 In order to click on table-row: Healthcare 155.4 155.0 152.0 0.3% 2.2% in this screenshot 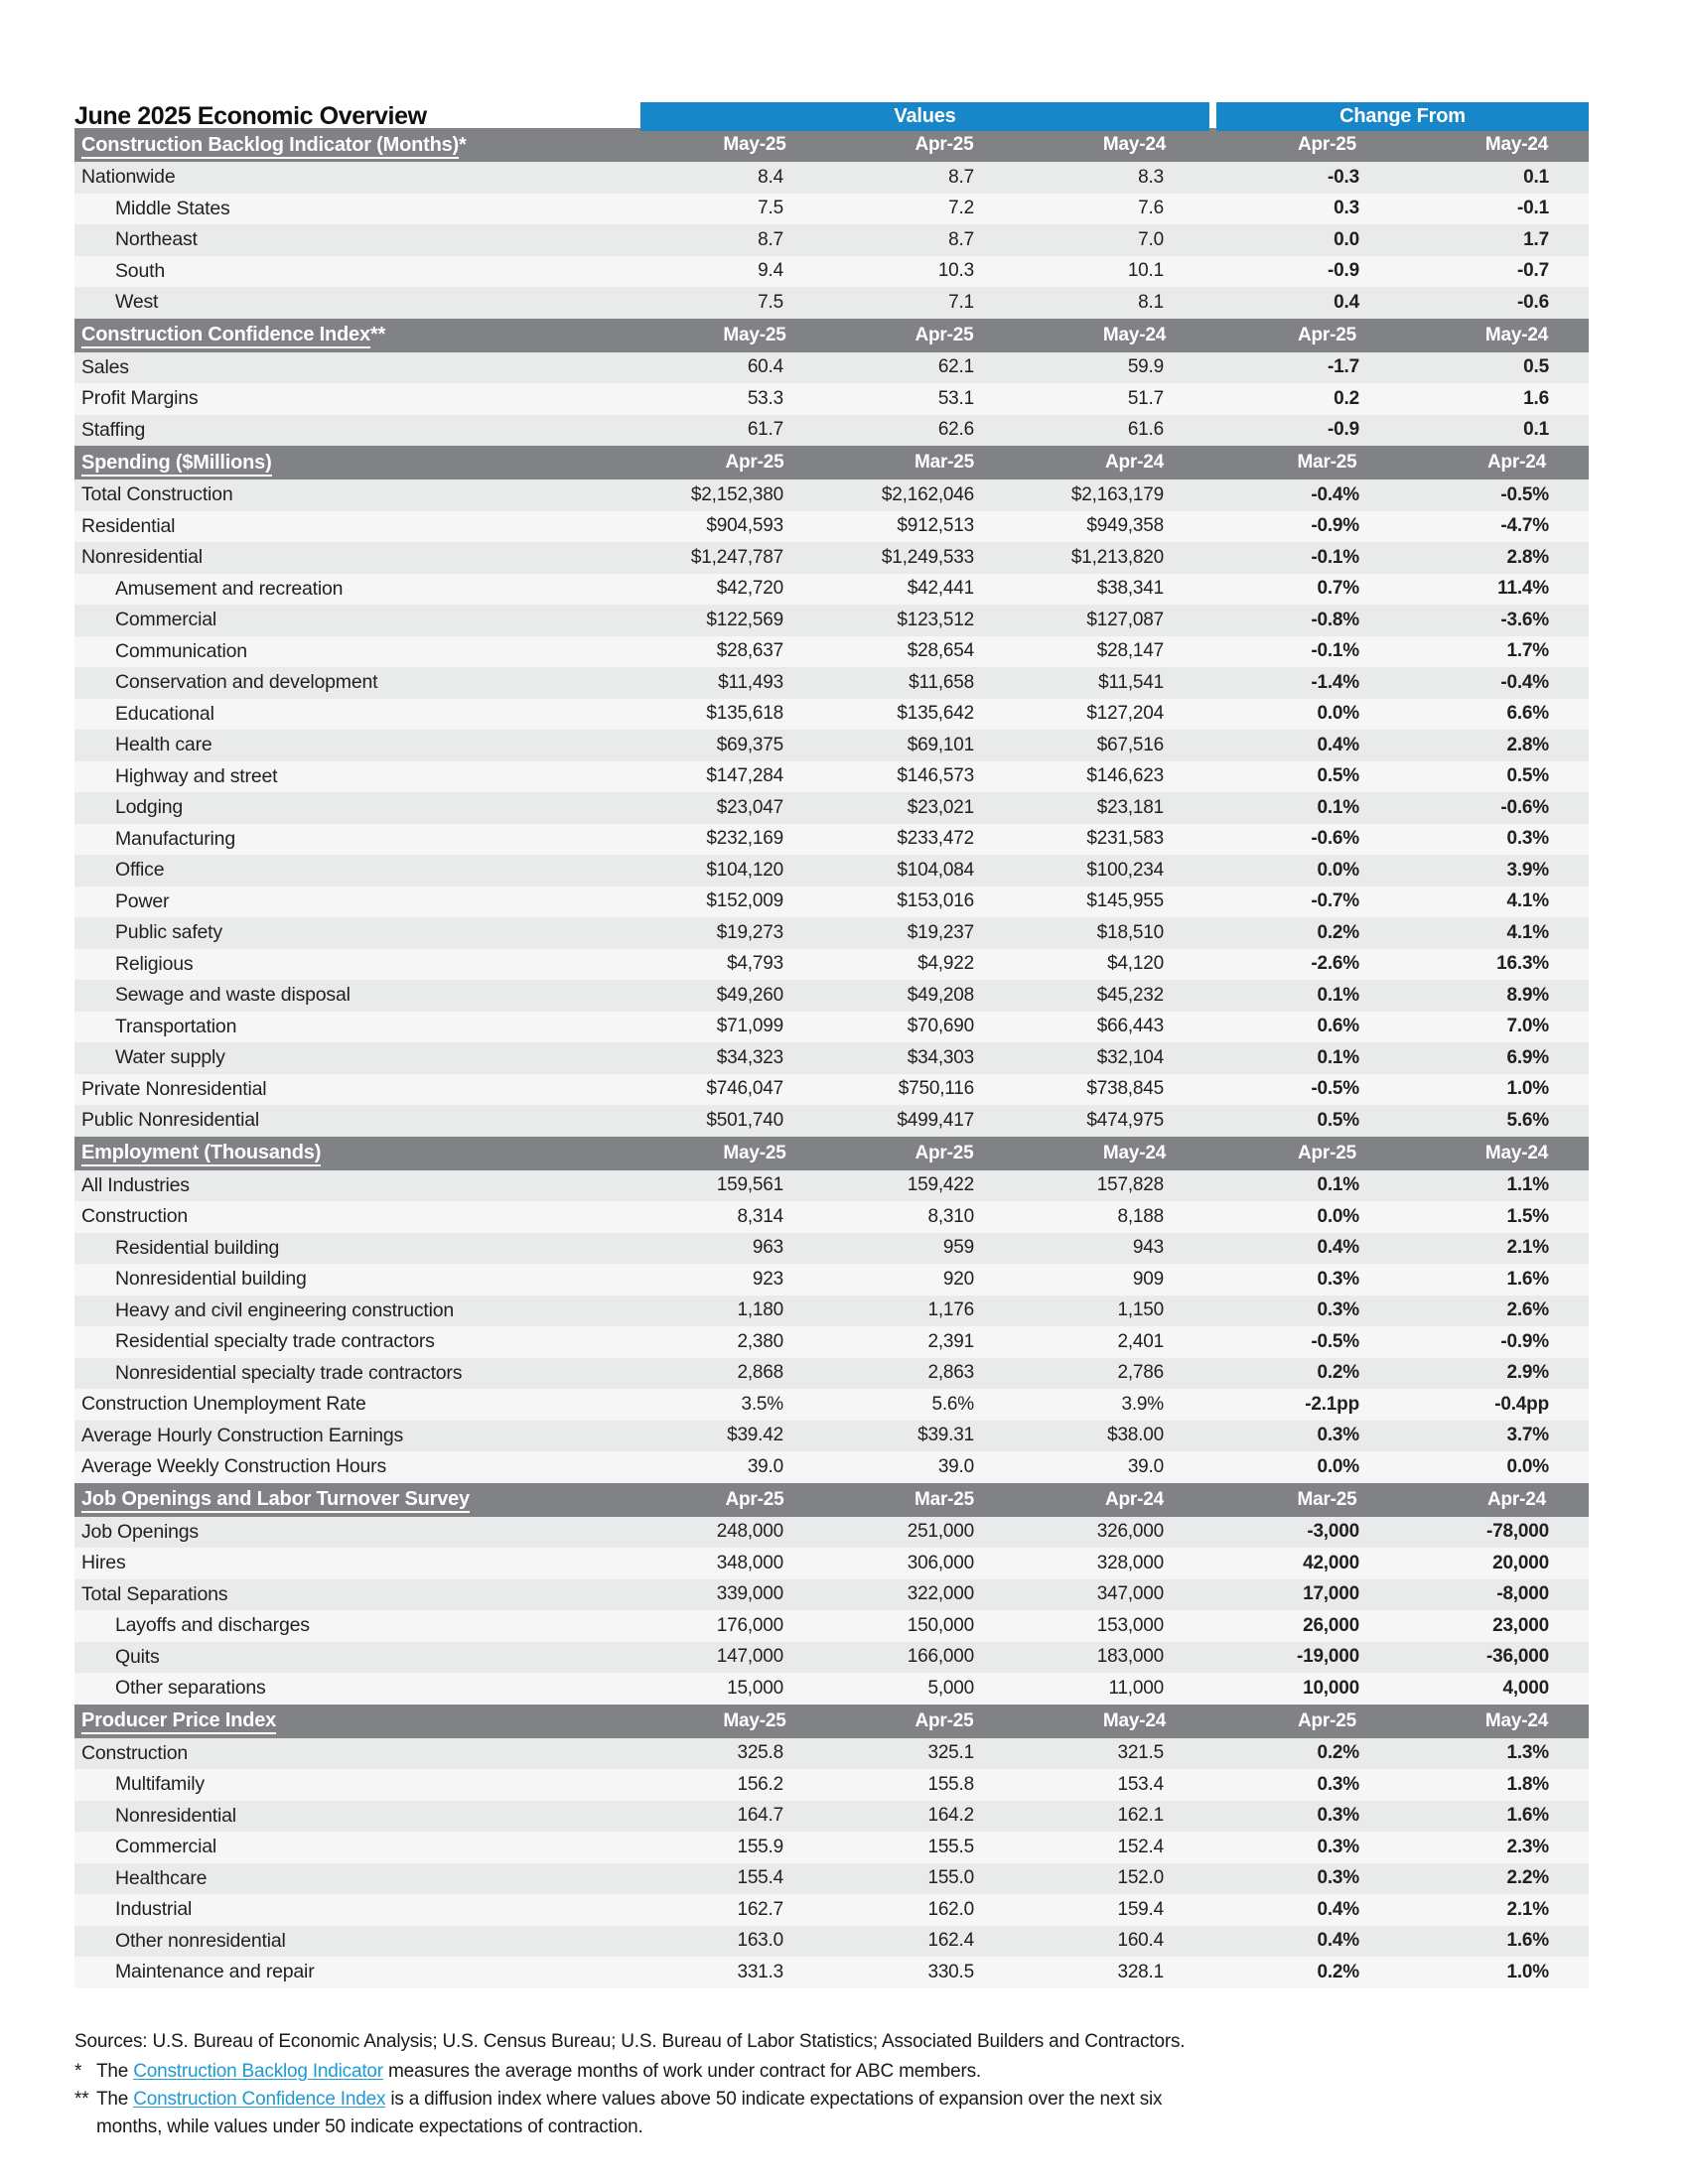, I will do `click(831, 1878)`.